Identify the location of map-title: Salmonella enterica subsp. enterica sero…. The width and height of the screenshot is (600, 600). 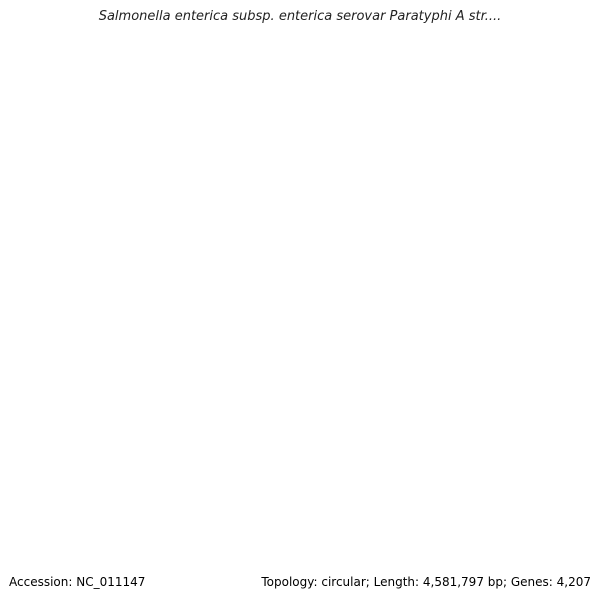
(300, 16).